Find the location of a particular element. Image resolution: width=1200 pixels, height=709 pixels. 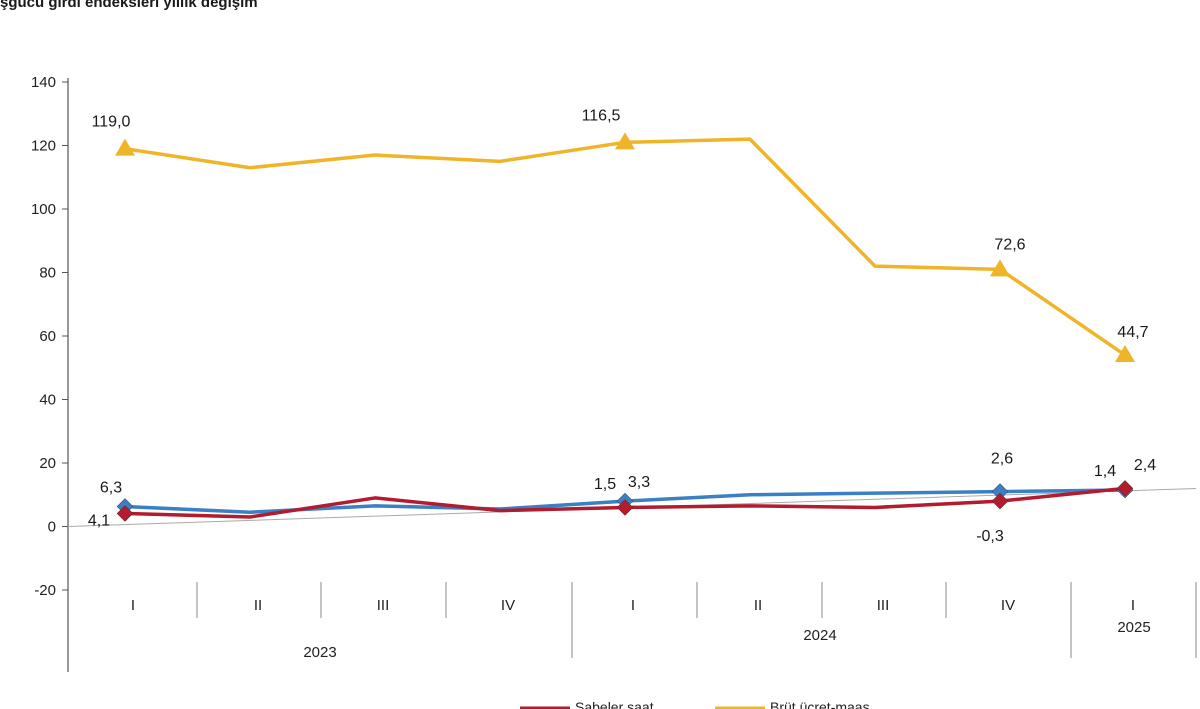

data-label: 1,4 is located at coordinates (1105, 471).